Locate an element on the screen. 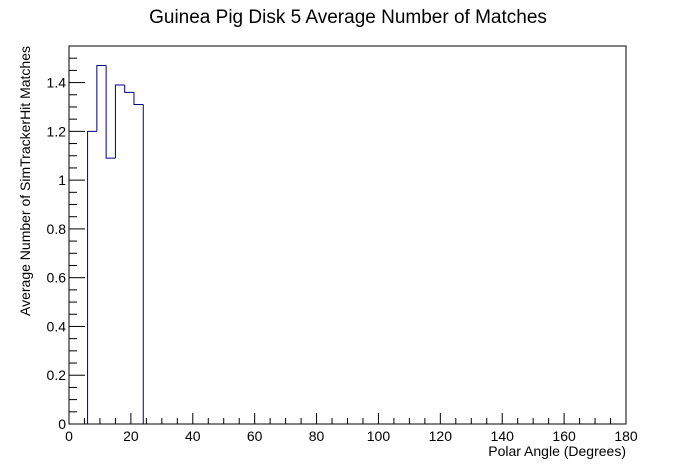 The width and height of the screenshot is (696, 472). y-tick-label: 0 is located at coordinates (62, 424).